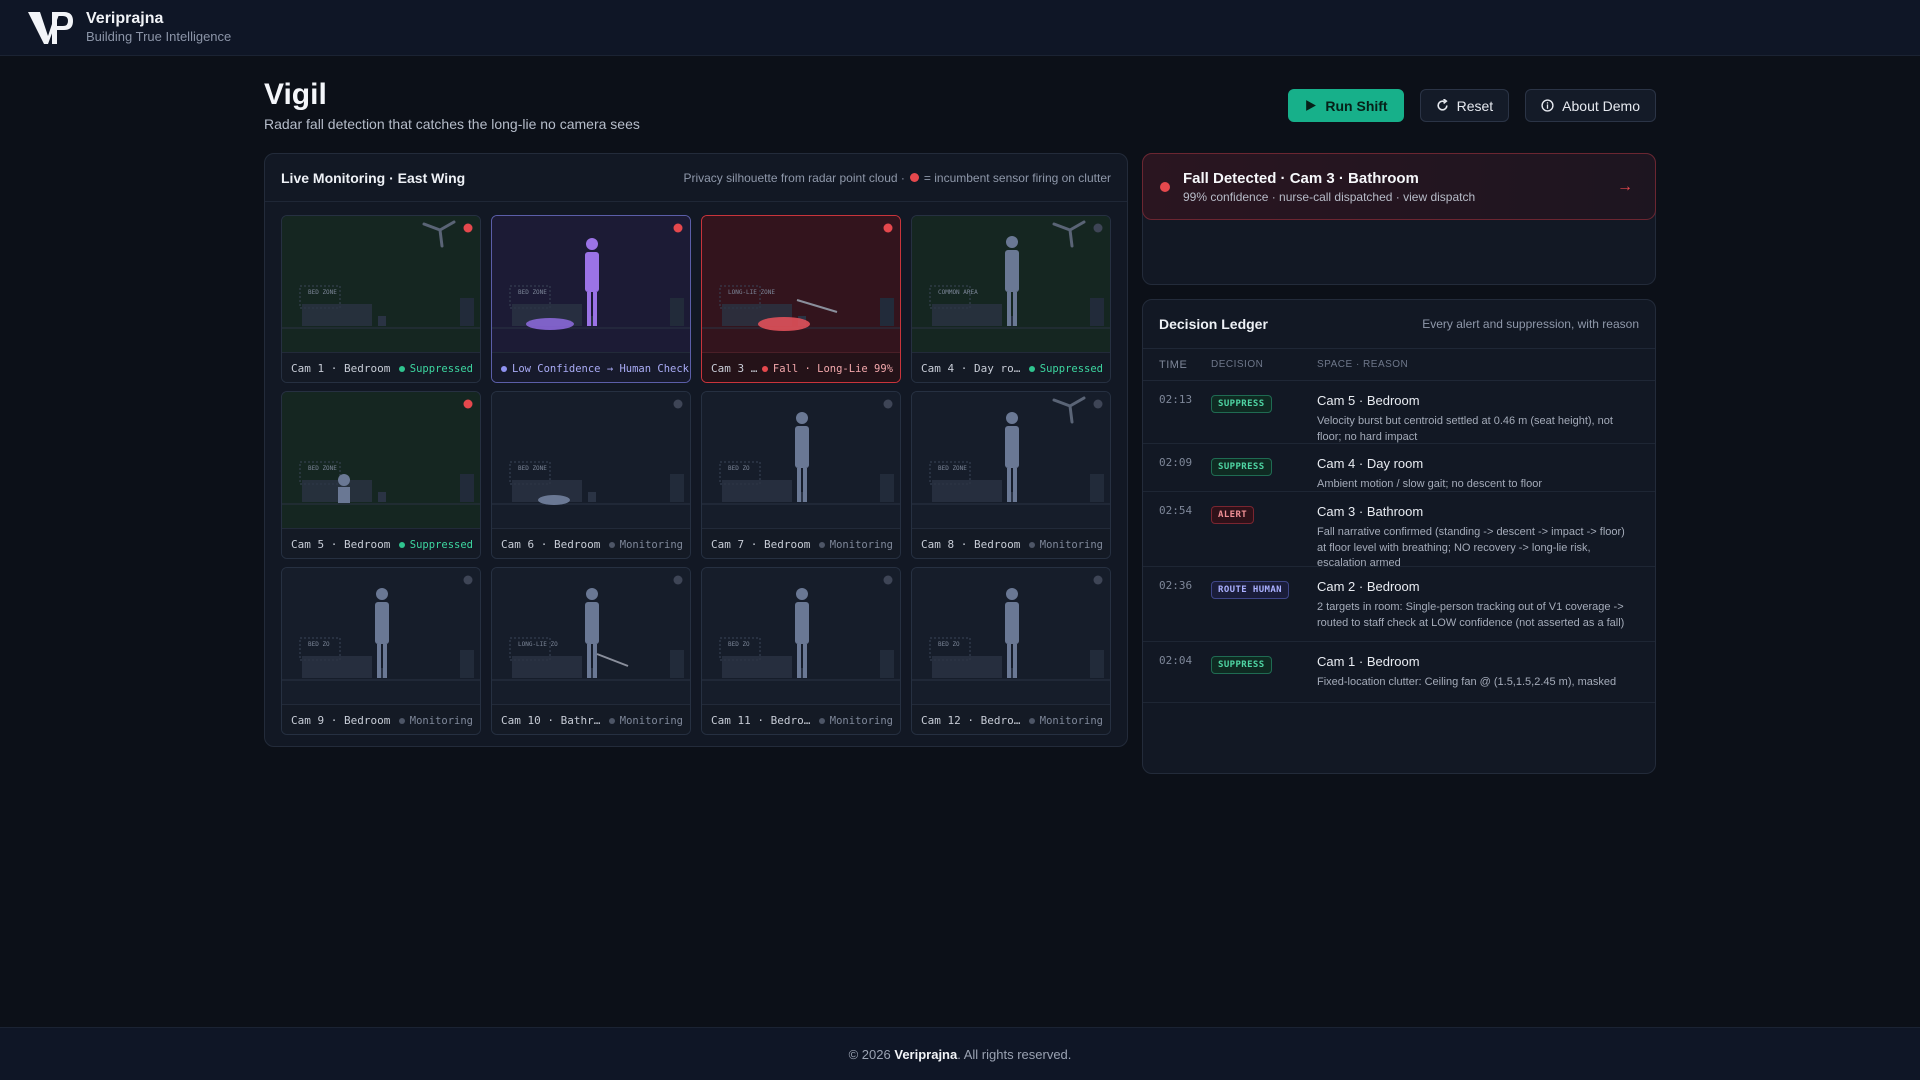 The width and height of the screenshot is (1920, 1080). Describe the element at coordinates (1250, 590) in the screenshot. I see `decision-badge: ROUTE HUMAN` at that location.